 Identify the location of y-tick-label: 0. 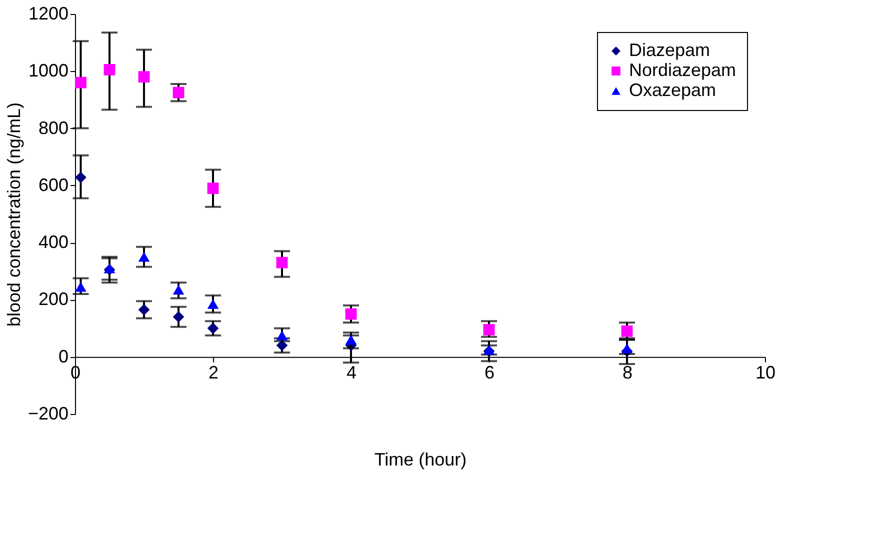
(63, 356).